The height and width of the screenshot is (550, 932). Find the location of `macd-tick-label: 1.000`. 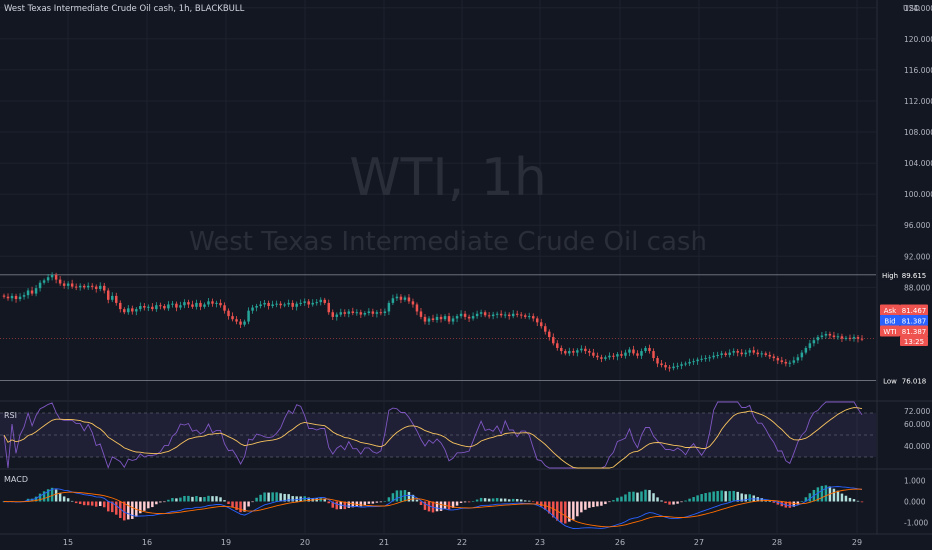

macd-tick-label: 1.000 is located at coordinates (915, 481).